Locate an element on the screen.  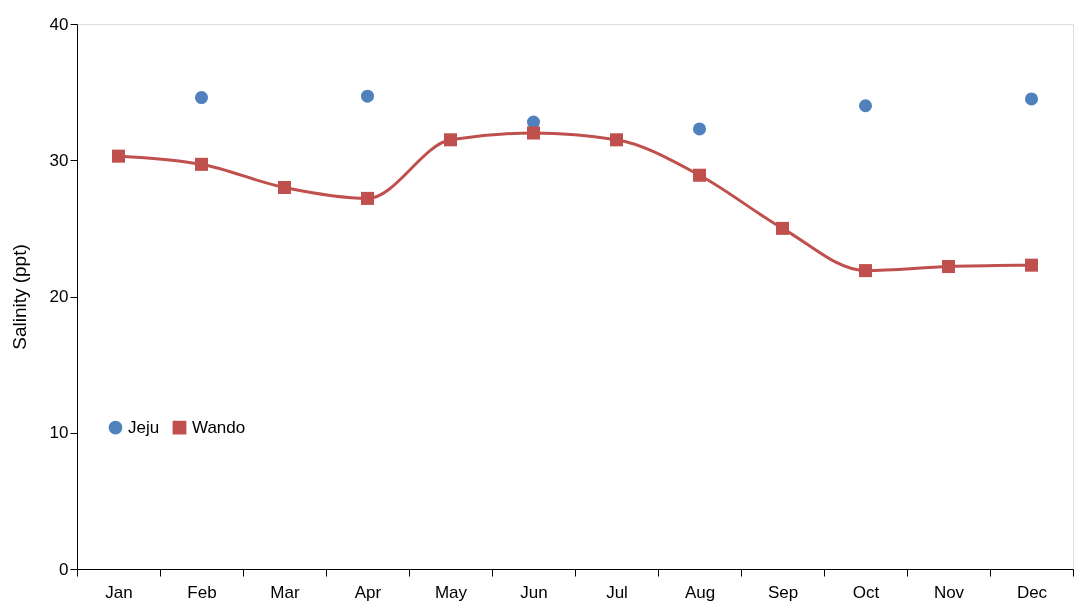
x-tick-label: Apr is located at coordinates (368, 592).